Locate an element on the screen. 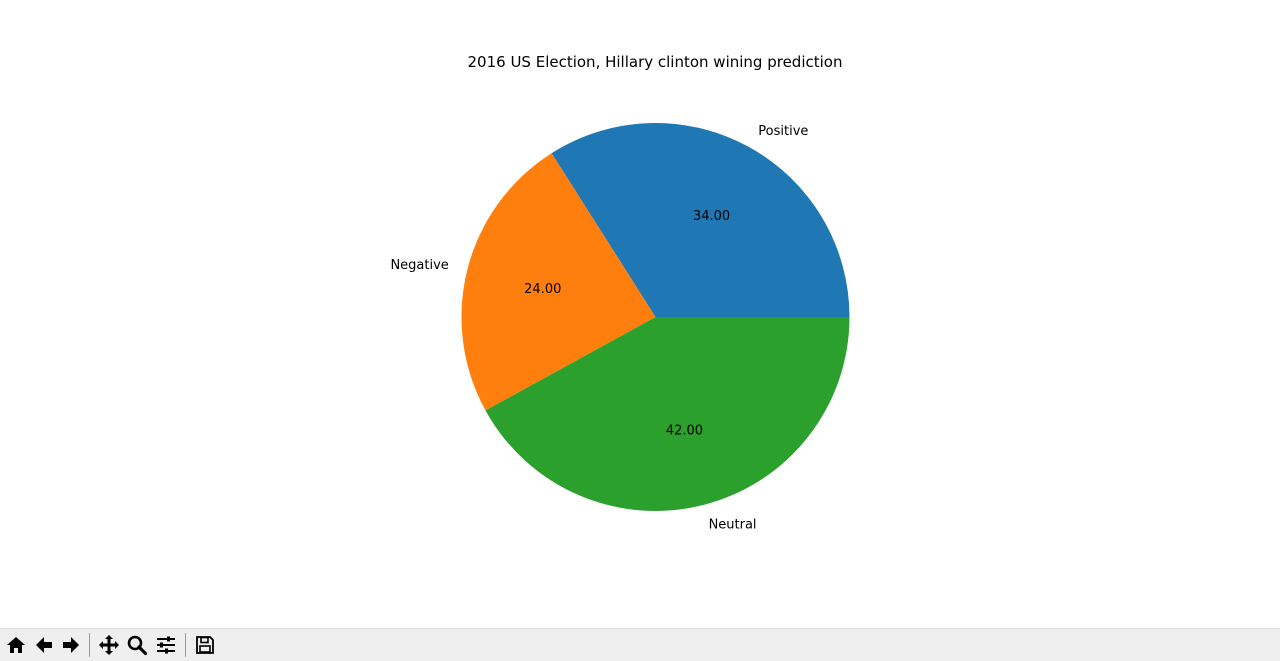 This screenshot has width=1280, height=661. forward-arrow-icon is located at coordinates (70, 645).